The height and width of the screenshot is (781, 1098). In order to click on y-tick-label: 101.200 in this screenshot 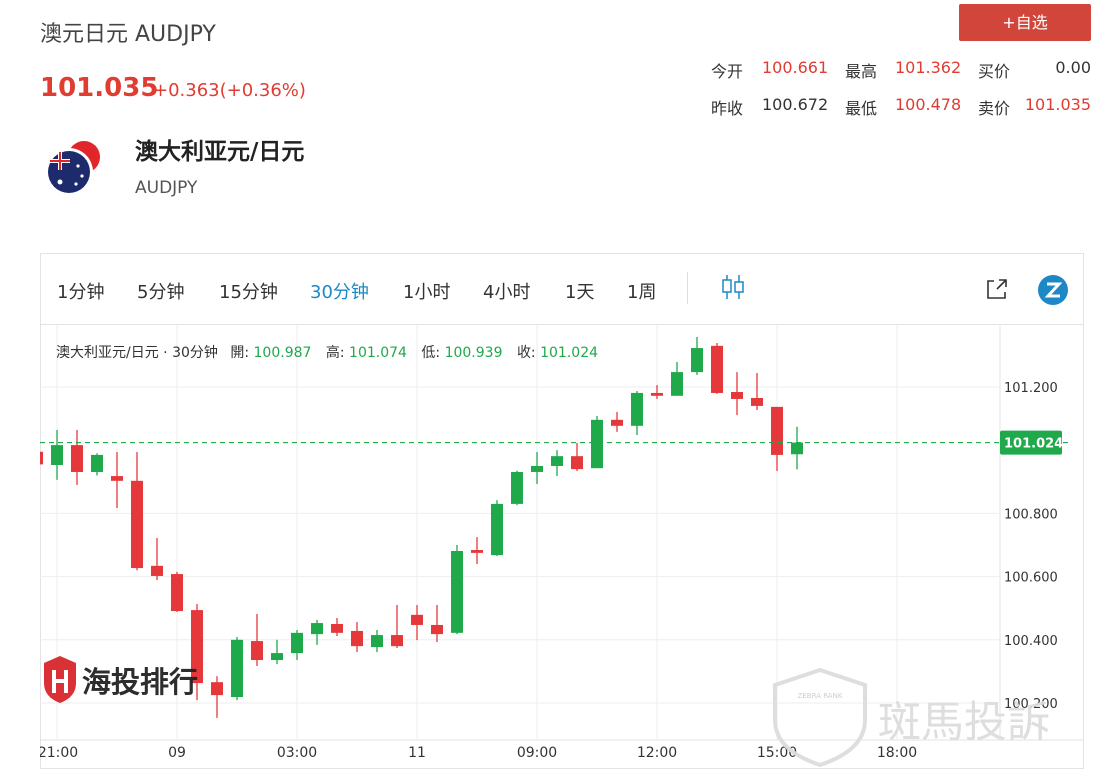, I will do `click(1031, 388)`.